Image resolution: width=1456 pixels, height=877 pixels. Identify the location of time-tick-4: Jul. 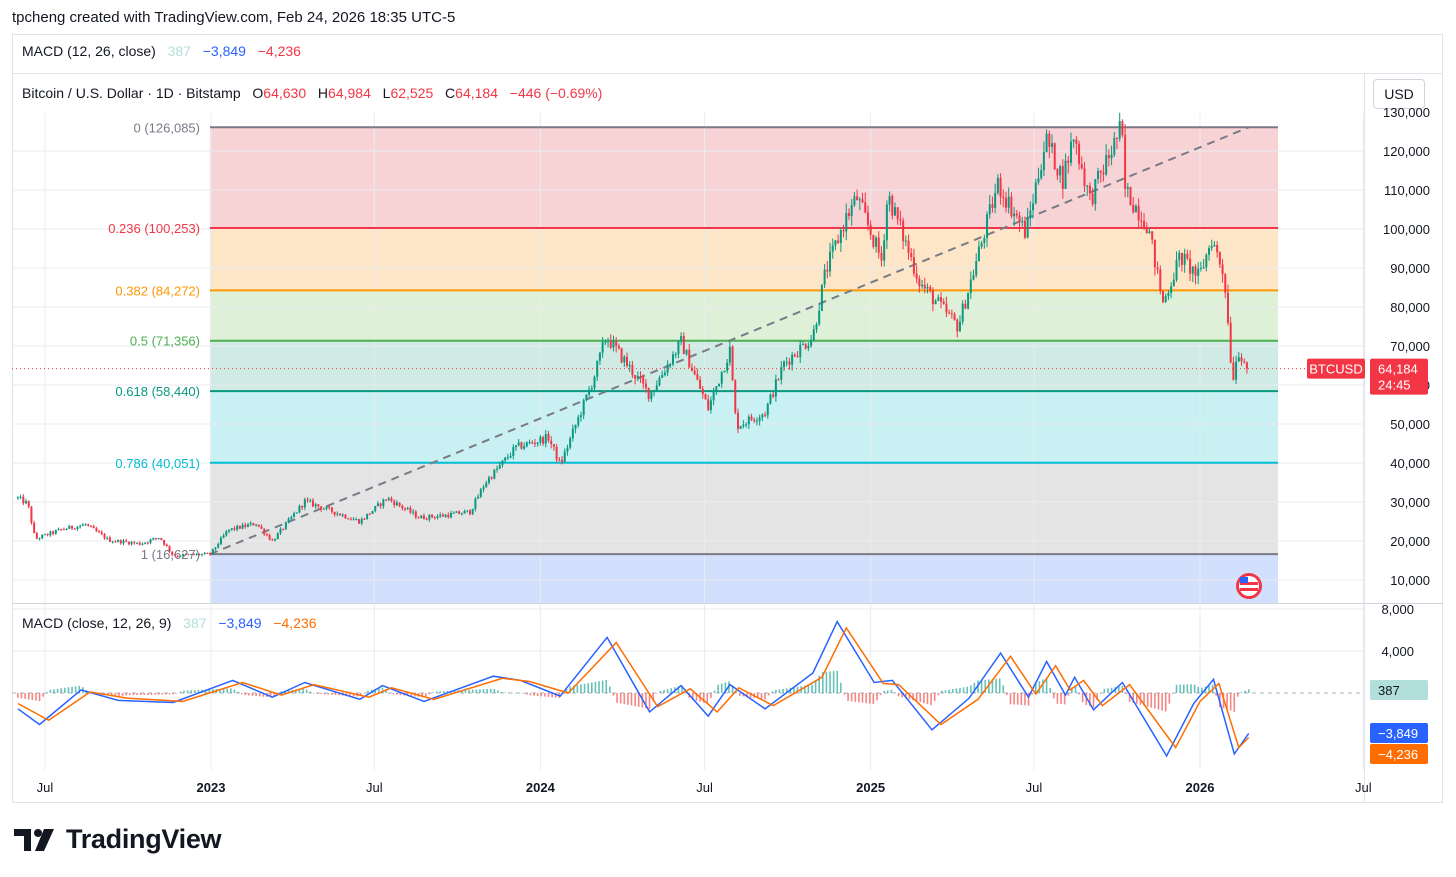
(704, 787).